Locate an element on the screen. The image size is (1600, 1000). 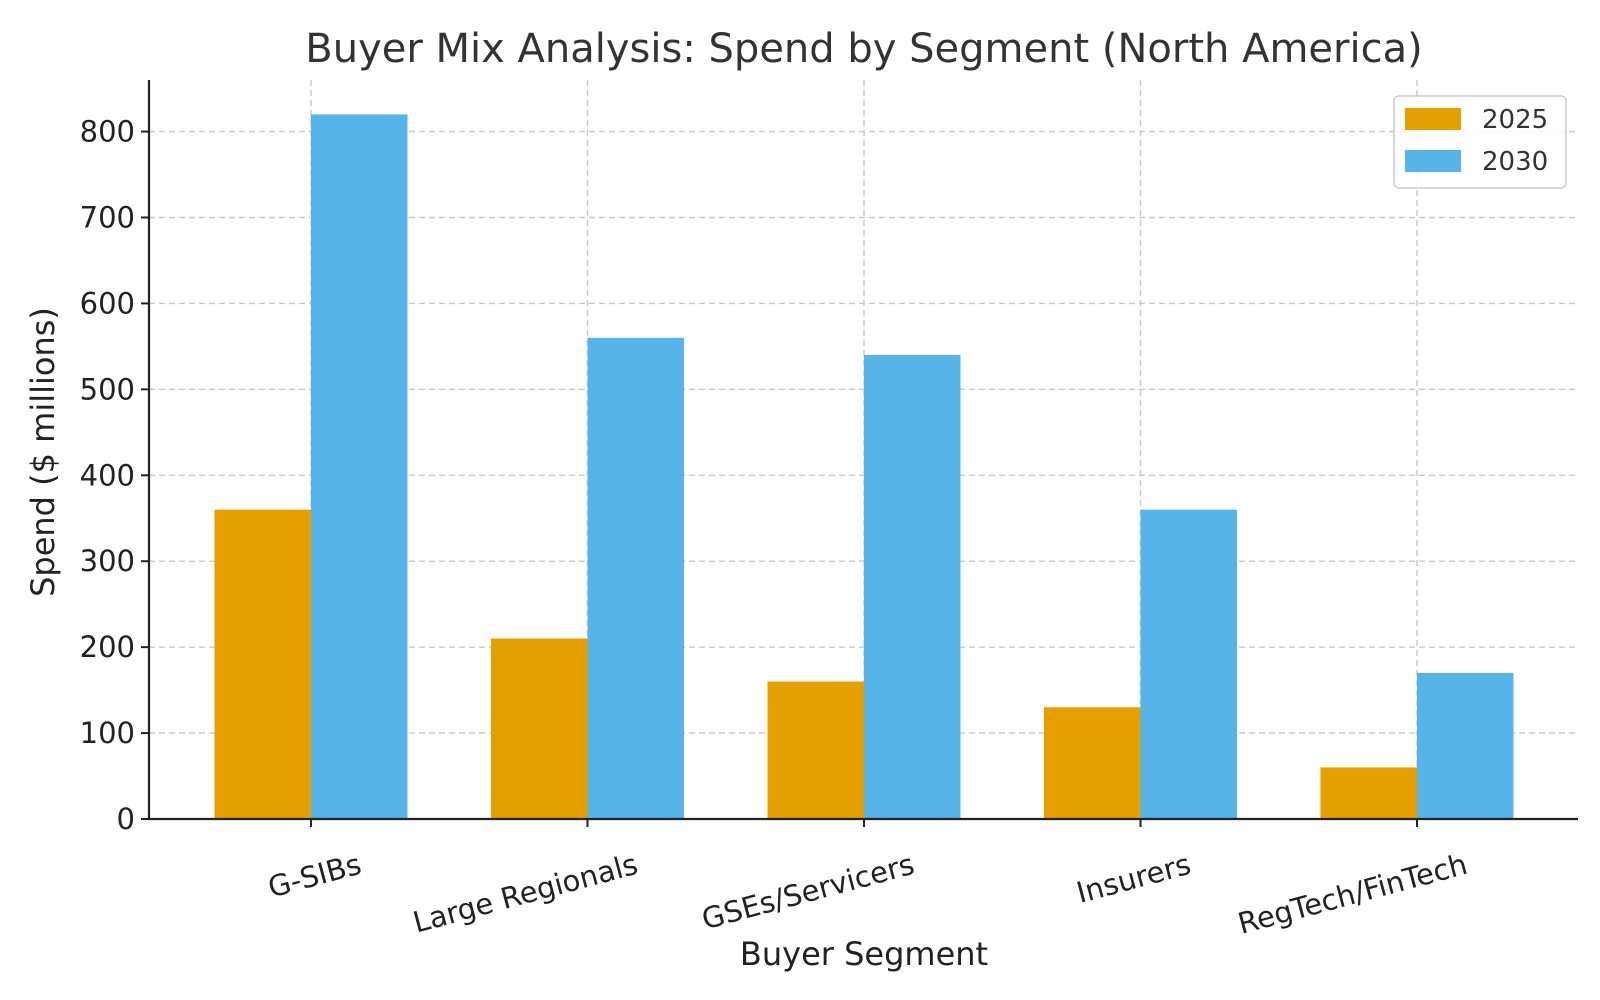
bar-2030-insurers is located at coordinates (1188, 664).